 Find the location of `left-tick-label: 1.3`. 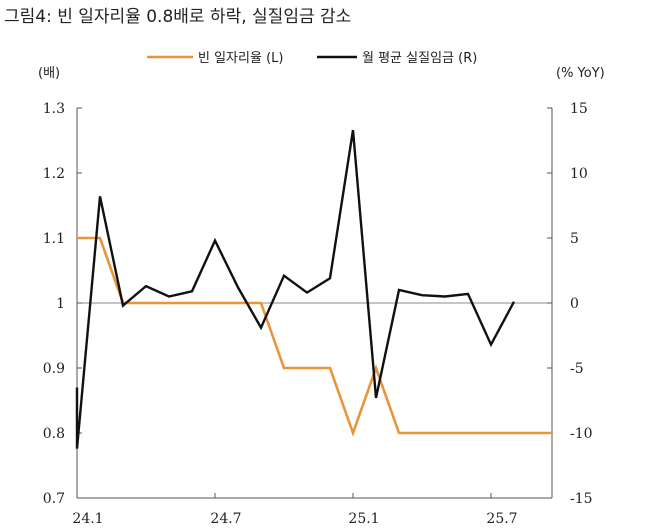

left-tick-label: 1.3 is located at coordinates (54, 109).